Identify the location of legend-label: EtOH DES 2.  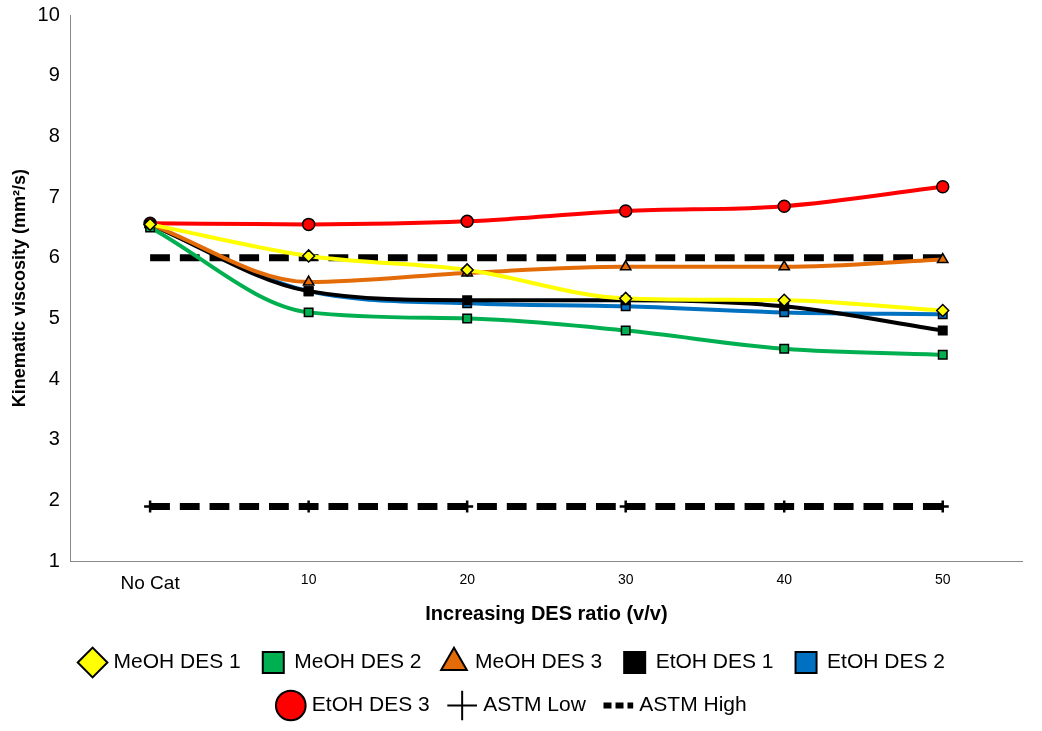
(886, 661).